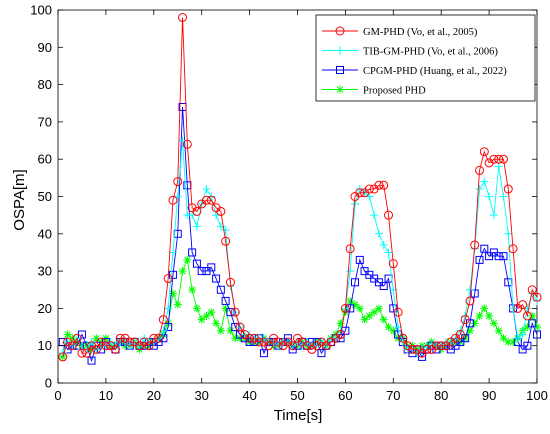 This screenshot has width=550, height=434. Describe the element at coordinates (45, 84) in the screenshot. I see `y-tick-label: 80` at that location.